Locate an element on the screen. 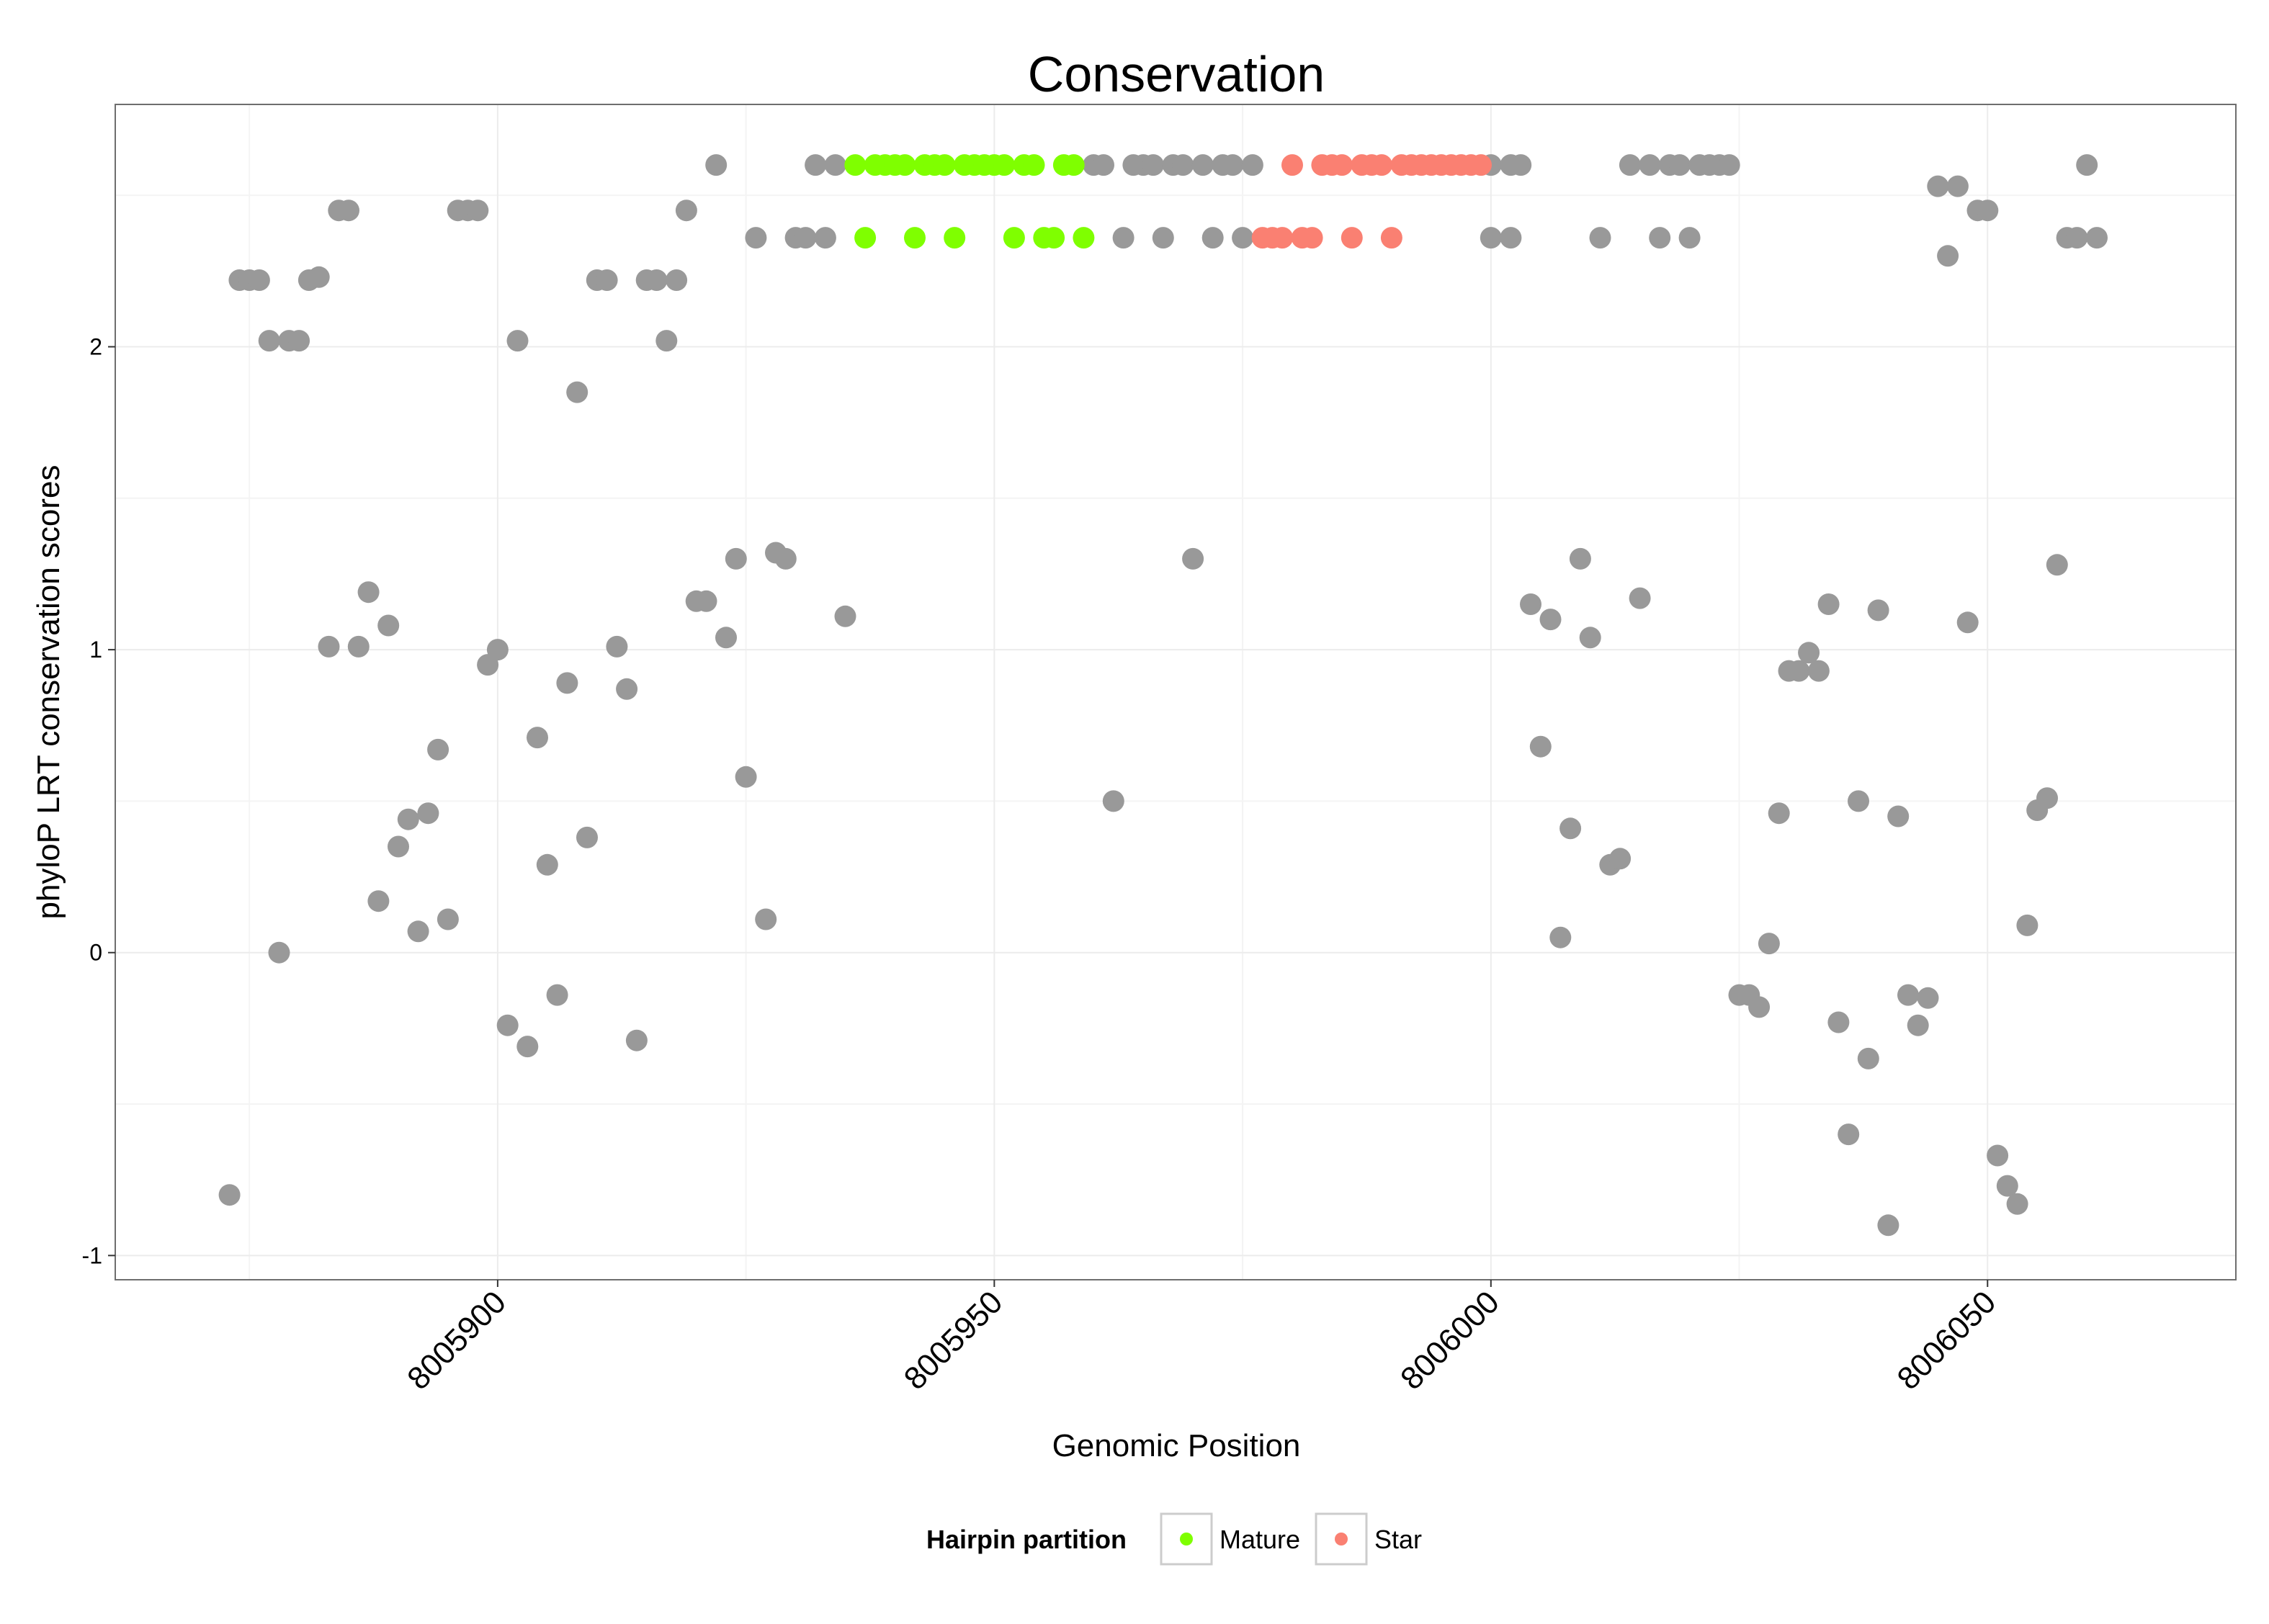 This screenshot has width=2269, height=1624. legend-title: Hairpin partition is located at coordinates (1026, 1540).